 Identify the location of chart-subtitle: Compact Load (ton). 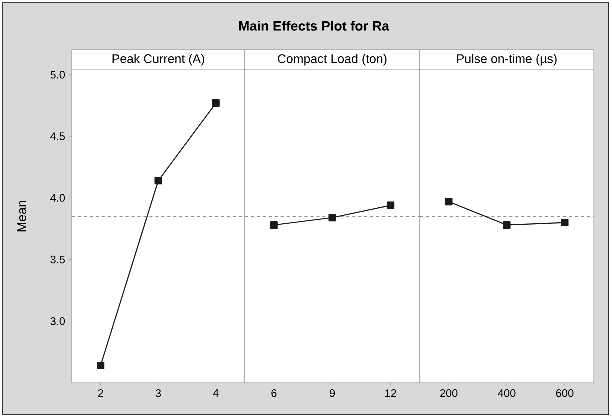
(332, 60).